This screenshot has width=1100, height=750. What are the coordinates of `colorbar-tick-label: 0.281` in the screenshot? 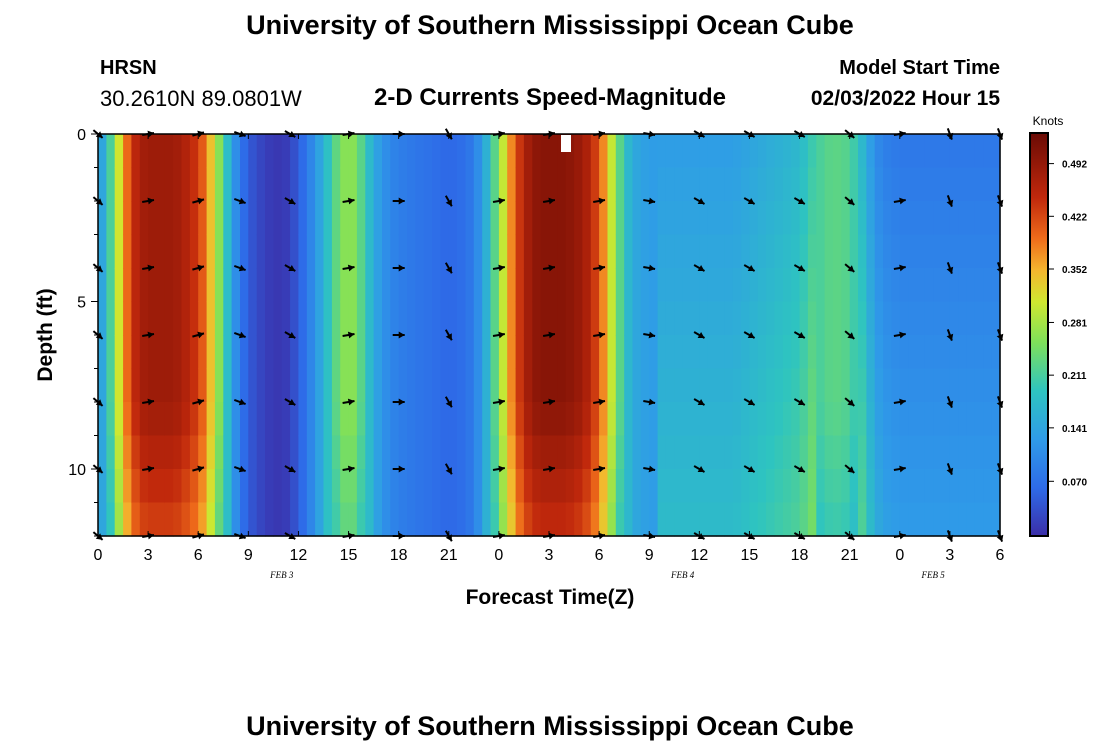 It's located at (1074, 323).